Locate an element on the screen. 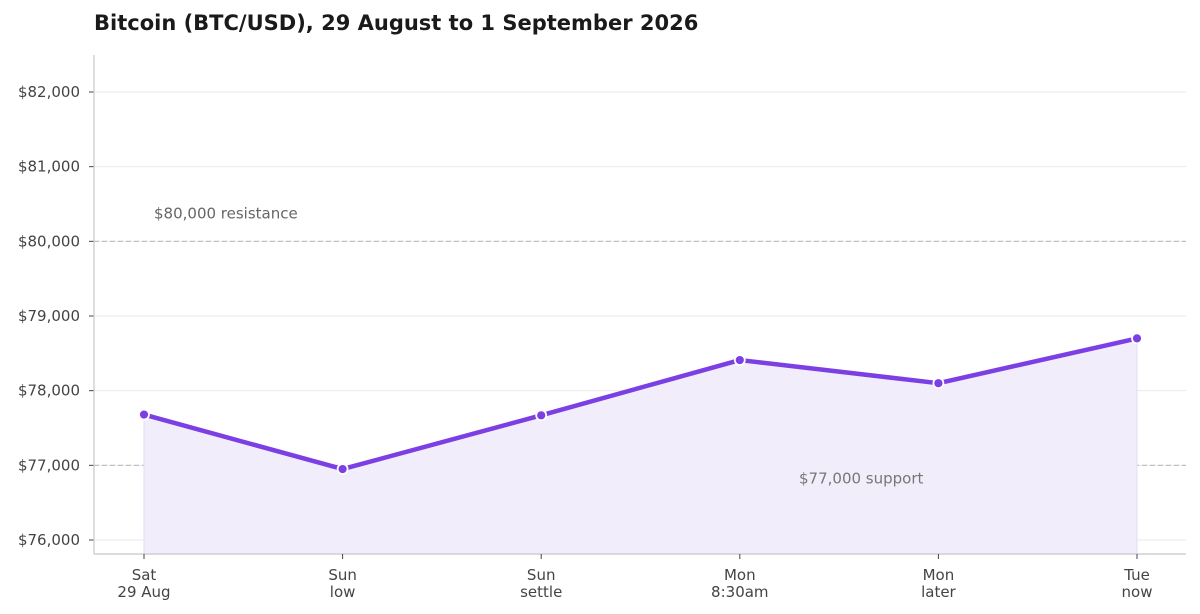  resistance-label: $80,000 resistance is located at coordinates (226, 213).